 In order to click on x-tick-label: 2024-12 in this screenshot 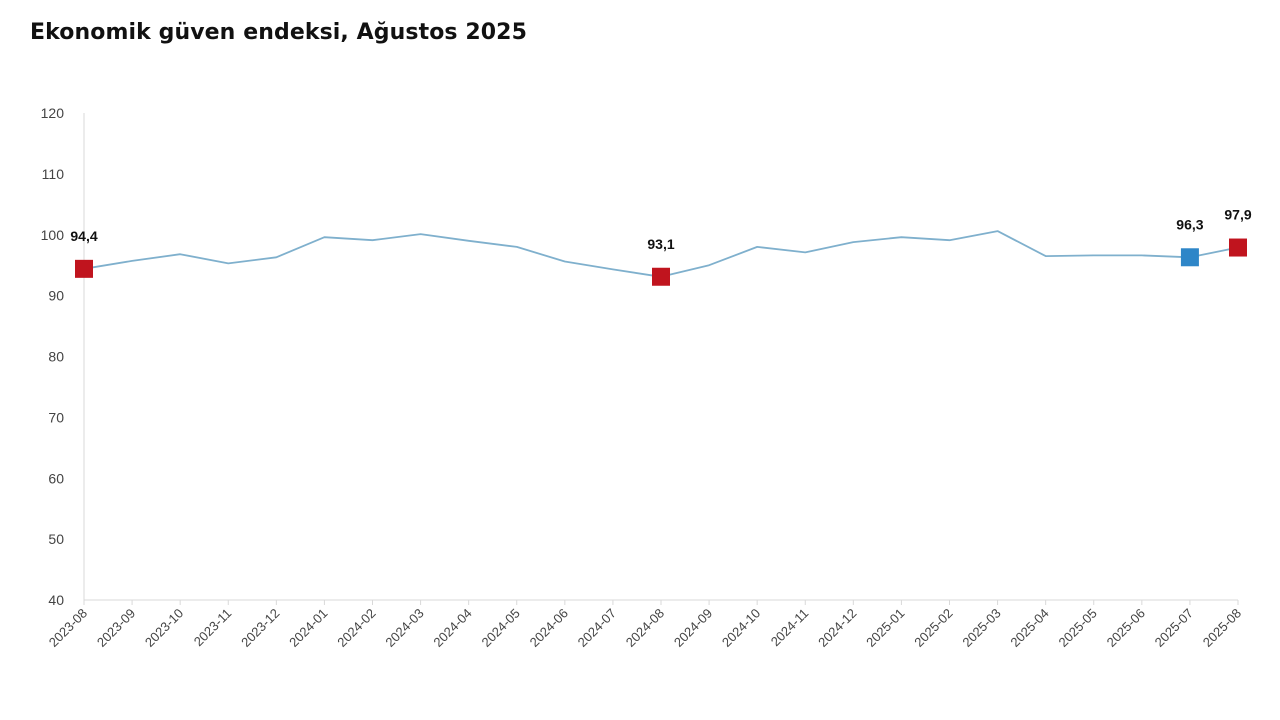, I will do `click(837, 628)`.